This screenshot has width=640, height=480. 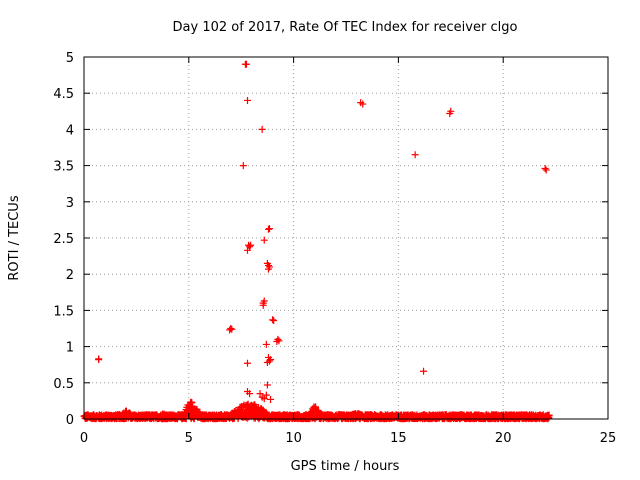 I want to click on x-tick-label: 10, so click(x=293, y=438).